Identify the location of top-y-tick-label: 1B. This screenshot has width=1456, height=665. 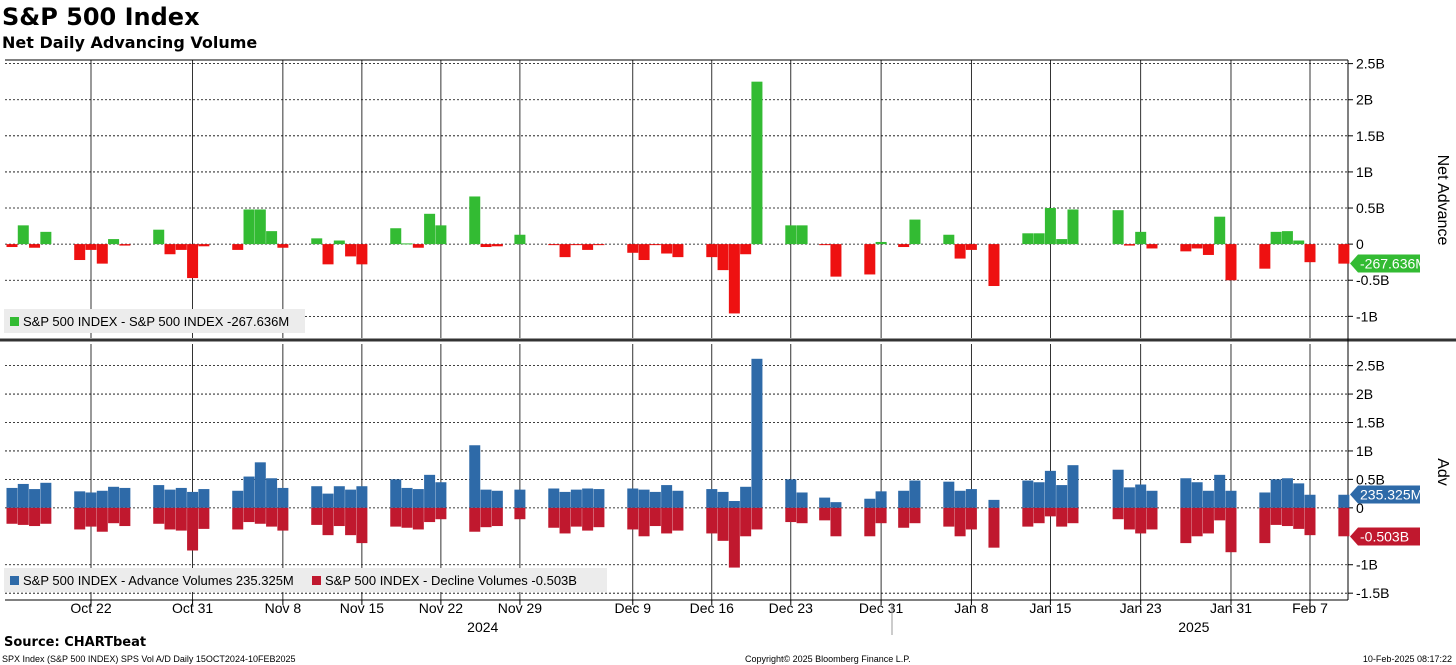
(1364, 172).